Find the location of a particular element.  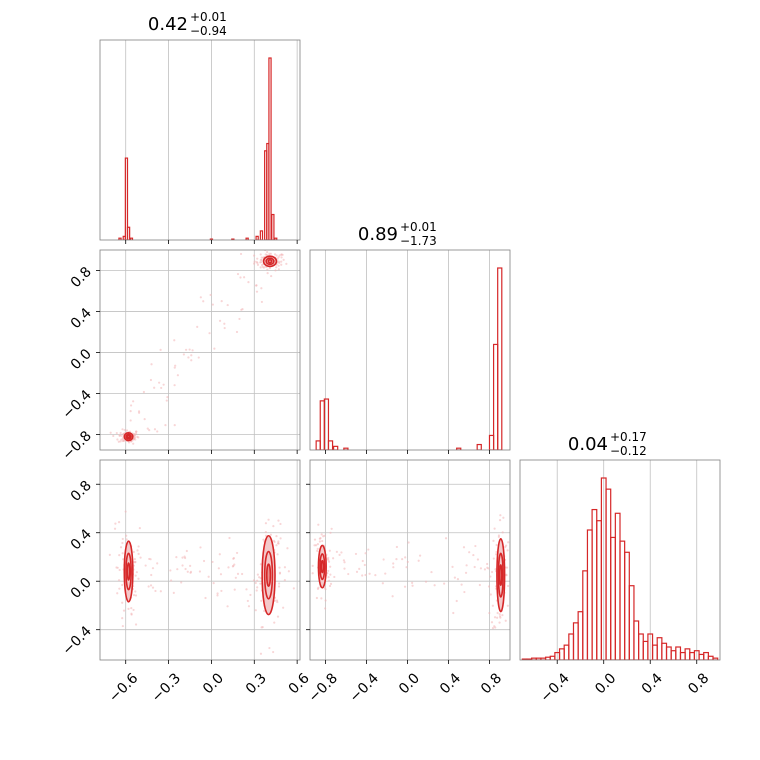

y-tick-label: 0.4 is located at coordinates (81, 318).